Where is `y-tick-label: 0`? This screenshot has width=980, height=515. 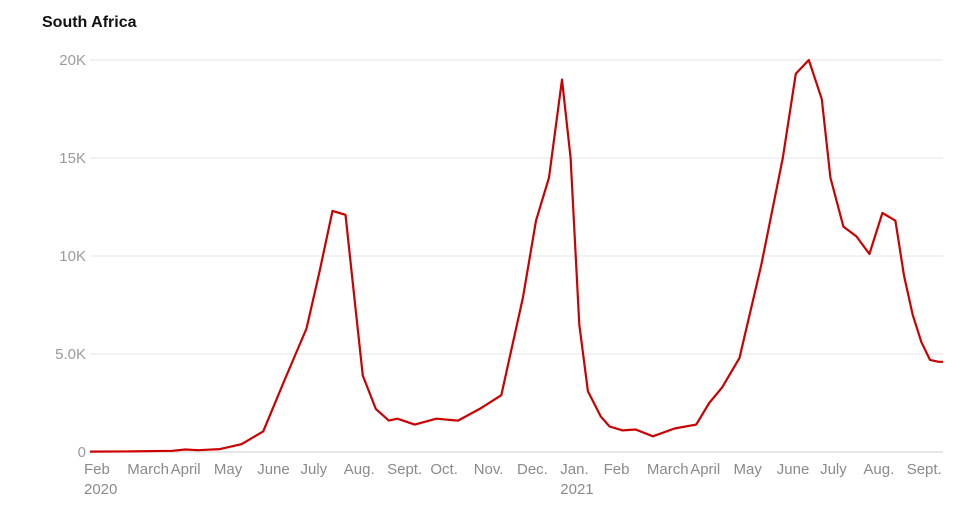
y-tick-label: 0 is located at coordinates (82, 452).